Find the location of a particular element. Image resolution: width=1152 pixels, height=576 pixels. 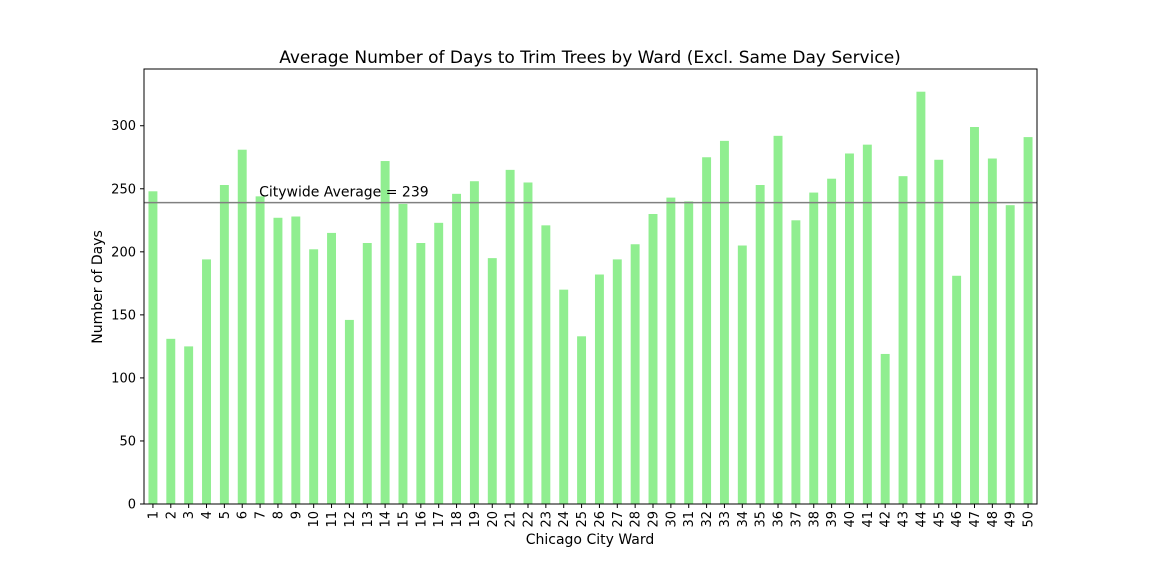

x-tick-label: 11 is located at coordinates (332, 519).